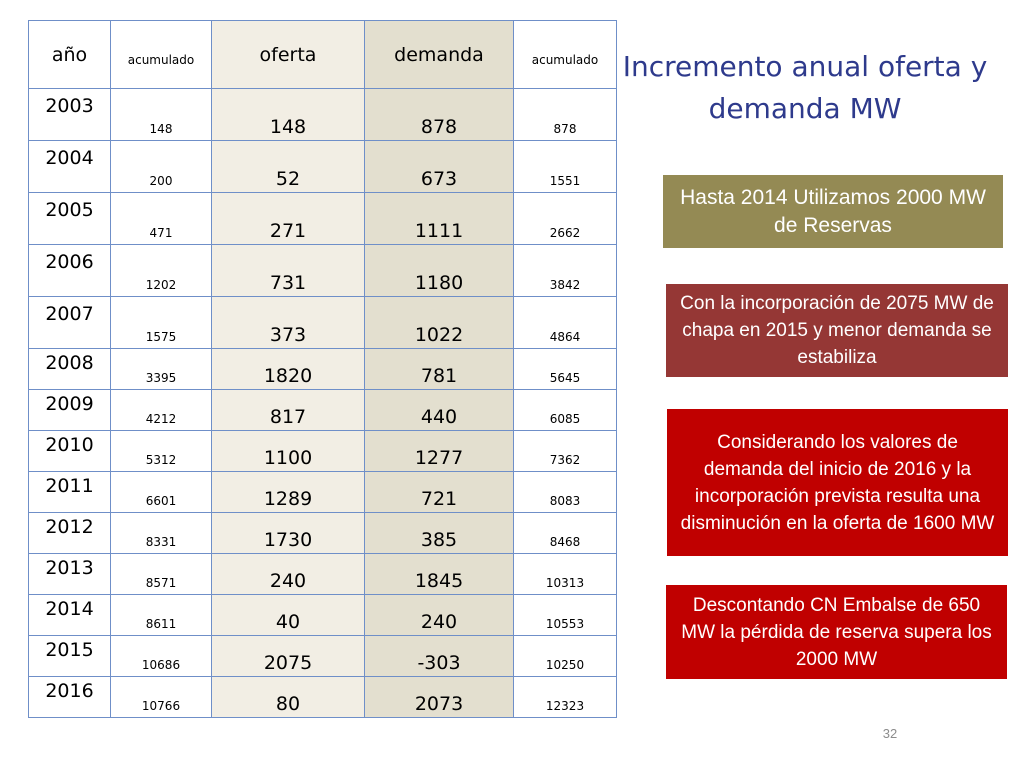 The width and height of the screenshot is (1024, 768). Describe the element at coordinates (439, 166) in the screenshot. I see `cell-demanda: 673` at that location.